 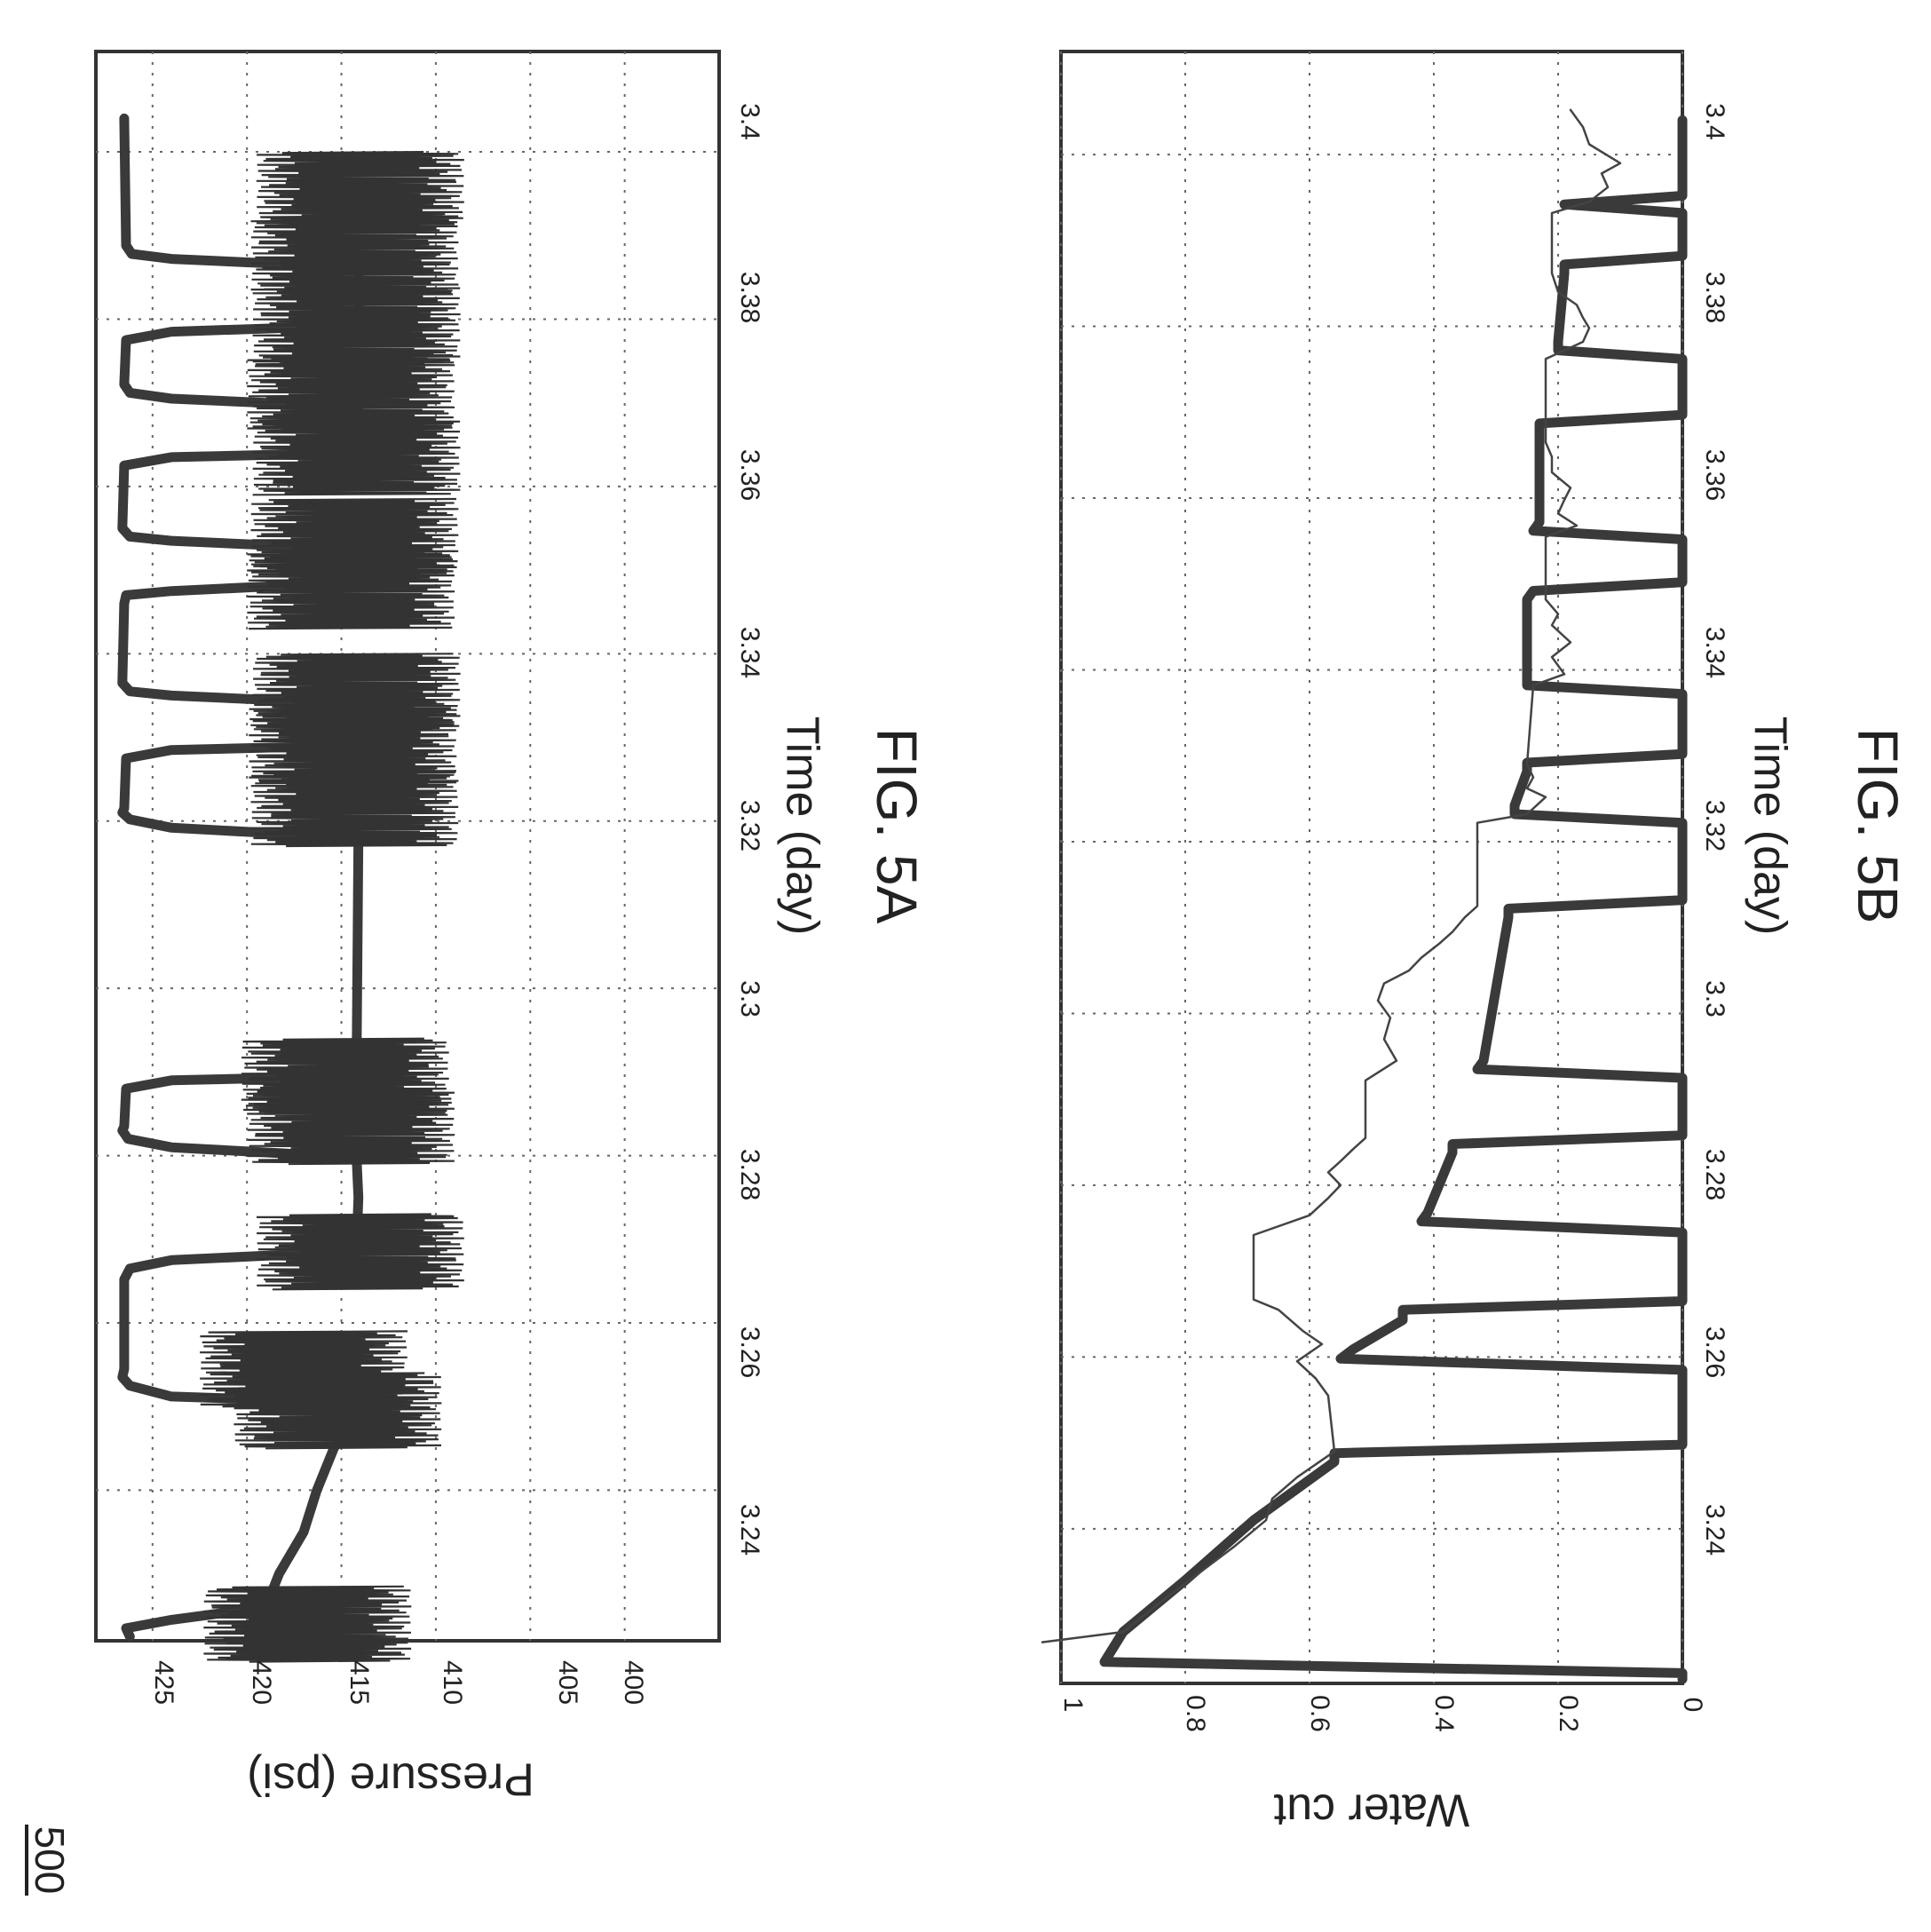 What do you see at coordinates (1692, 1705) in the screenshot?
I see `ytick-label: 0` at bounding box center [1692, 1705].